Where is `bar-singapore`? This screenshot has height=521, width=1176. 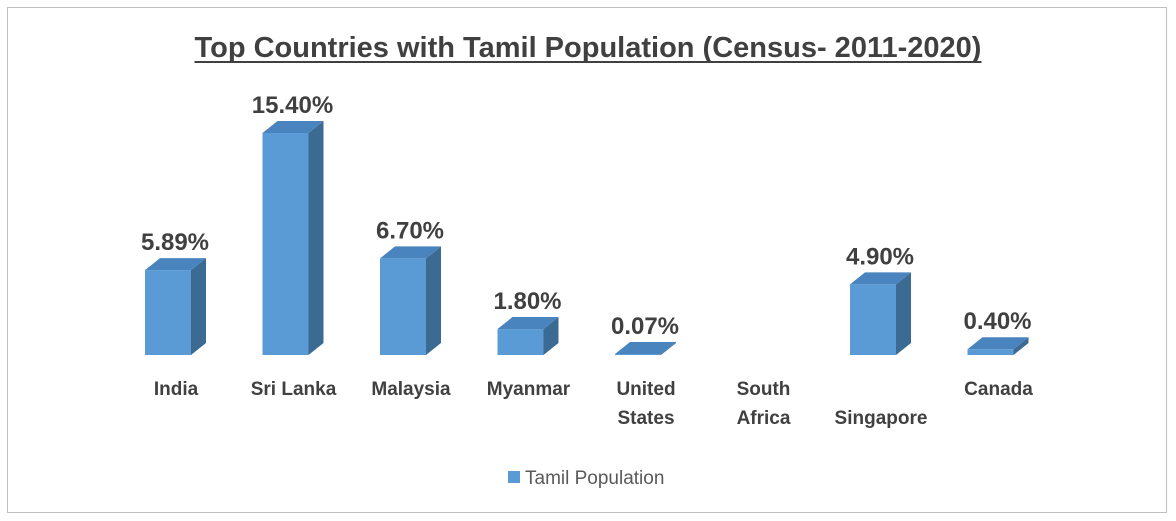
bar-singapore is located at coordinates (880, 313).